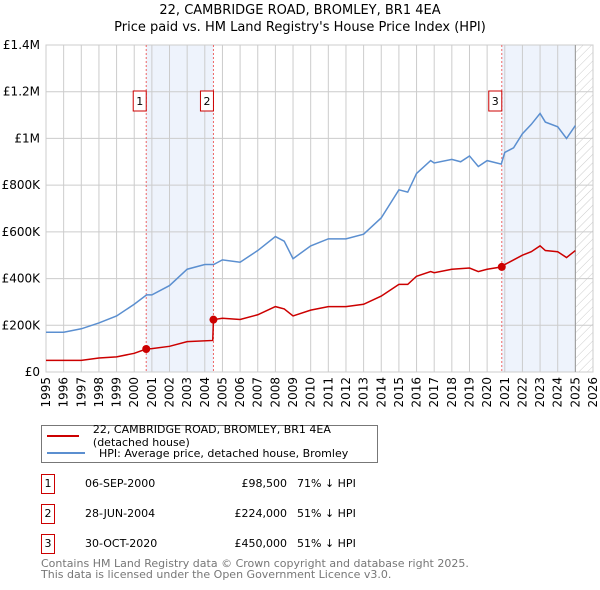 This screenshot has width=600, height=590. What do you see at coordinates (66, 453) in the screenshot?
I see `legend-swatch-blue` at bounding box center [66, 453].